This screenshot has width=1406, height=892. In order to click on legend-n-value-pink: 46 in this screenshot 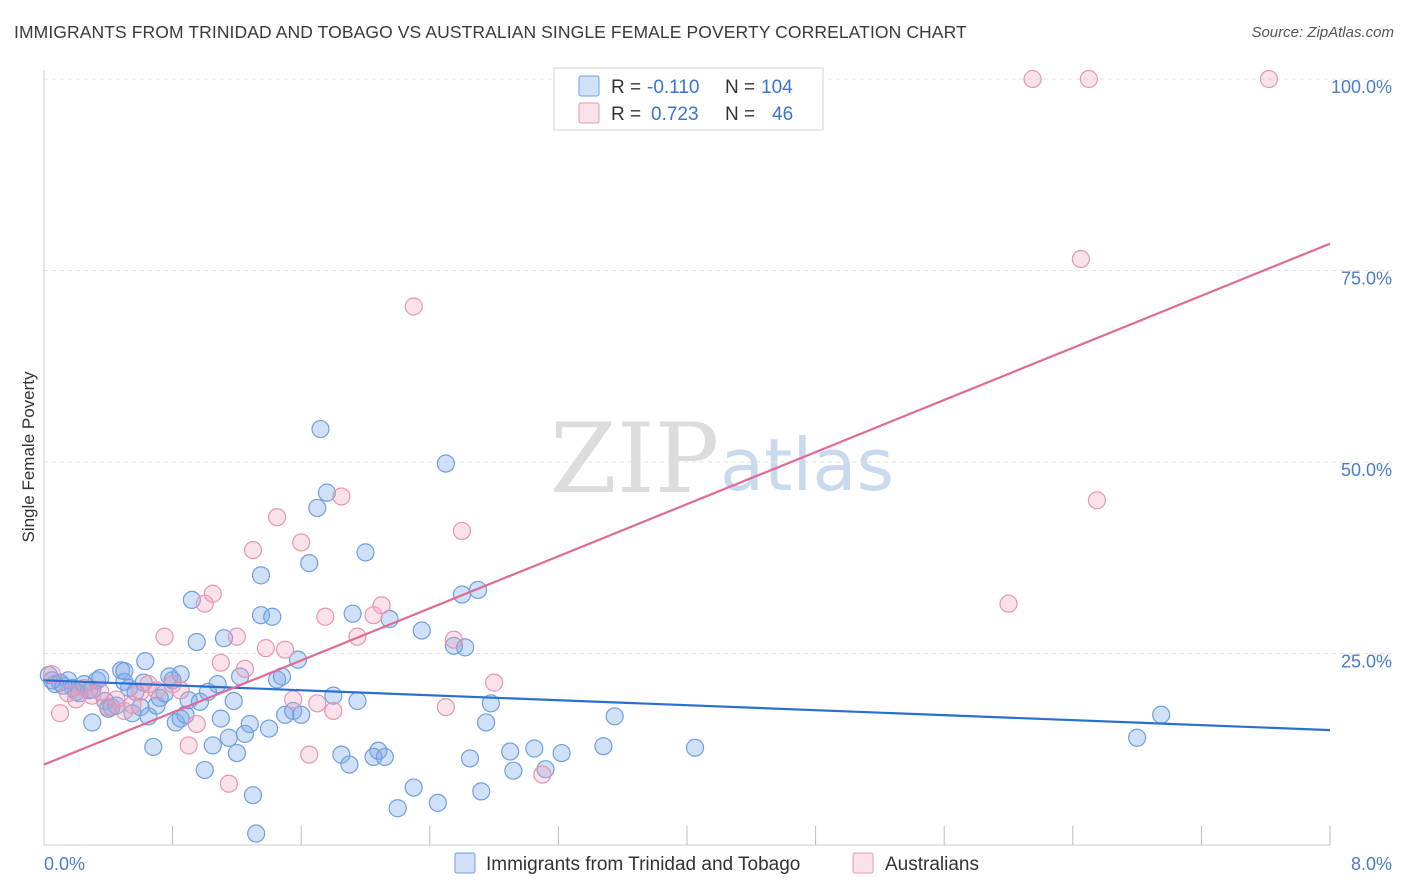, I will do `click(782, 114)`.